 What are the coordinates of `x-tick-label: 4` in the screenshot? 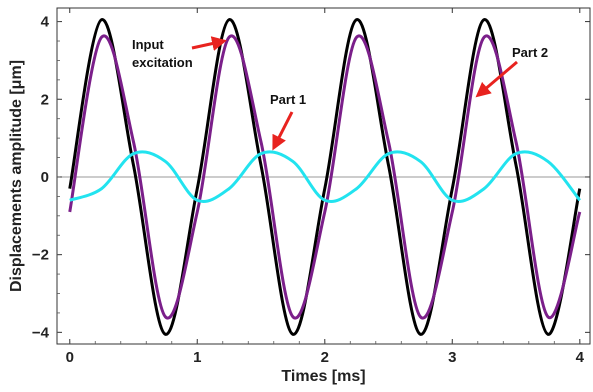 It's located at (580, 357).